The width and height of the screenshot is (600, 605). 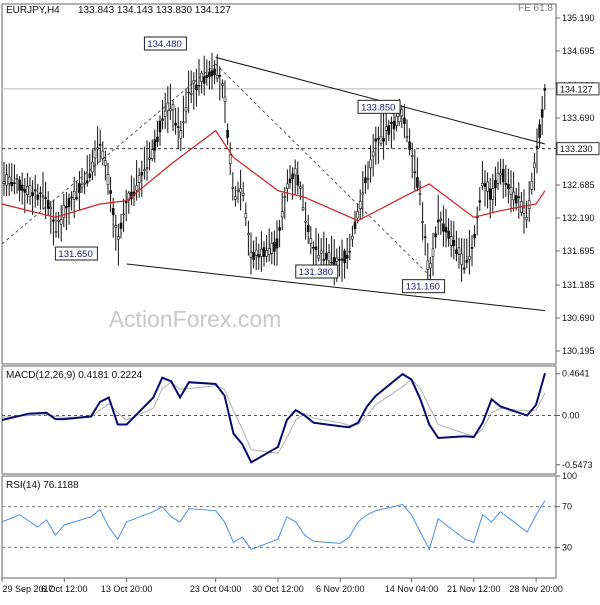 What do you see at coordinates (316, 272) in the screenshot?
I see `annotation-label: 131.380` at bounding box center [316, 272].